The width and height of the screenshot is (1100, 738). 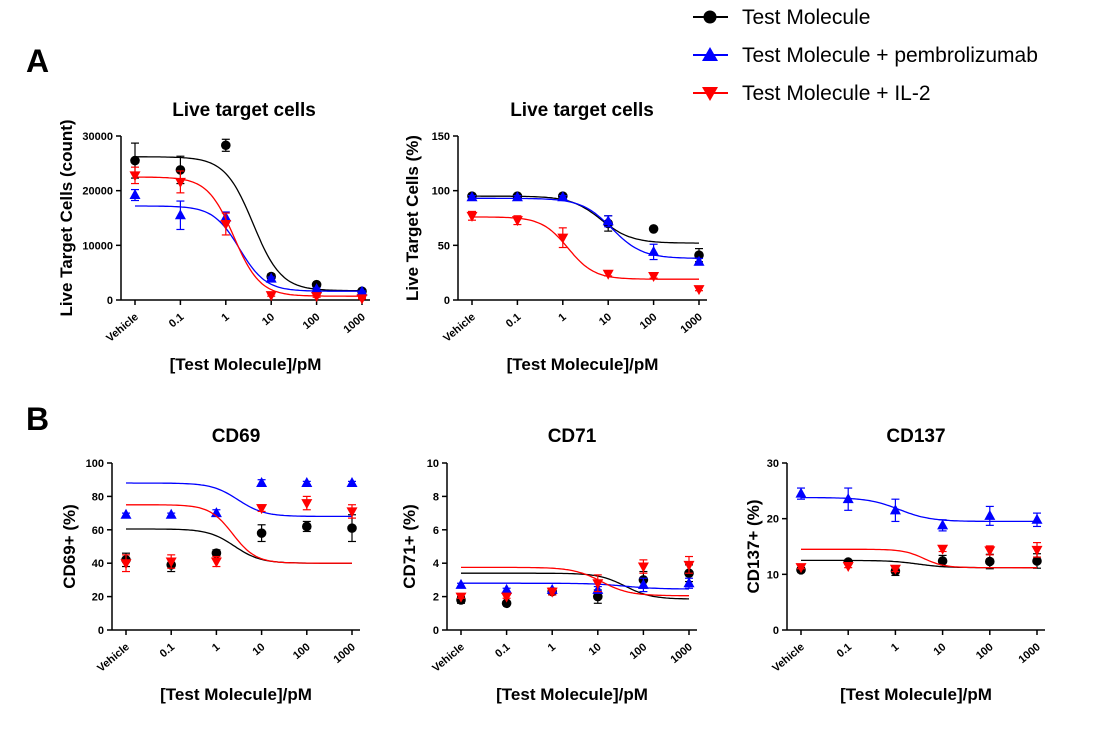 I want to click on panel-label-a: A, so click(x=37, y=61).